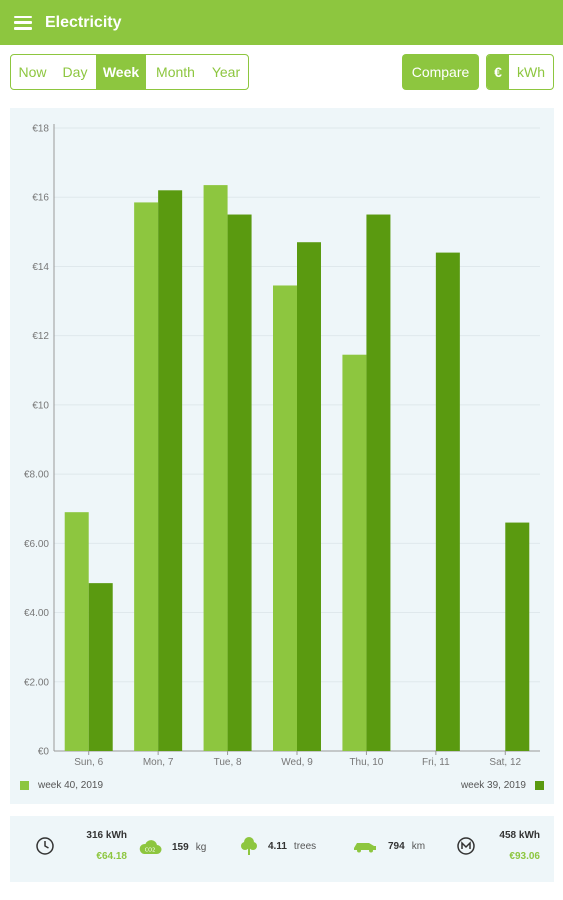 The height and width of the screenshot is (900, 563). Describe the element at coordinates (40, 405) in the screenshot. I see `y-tick-label: €10` at that location.